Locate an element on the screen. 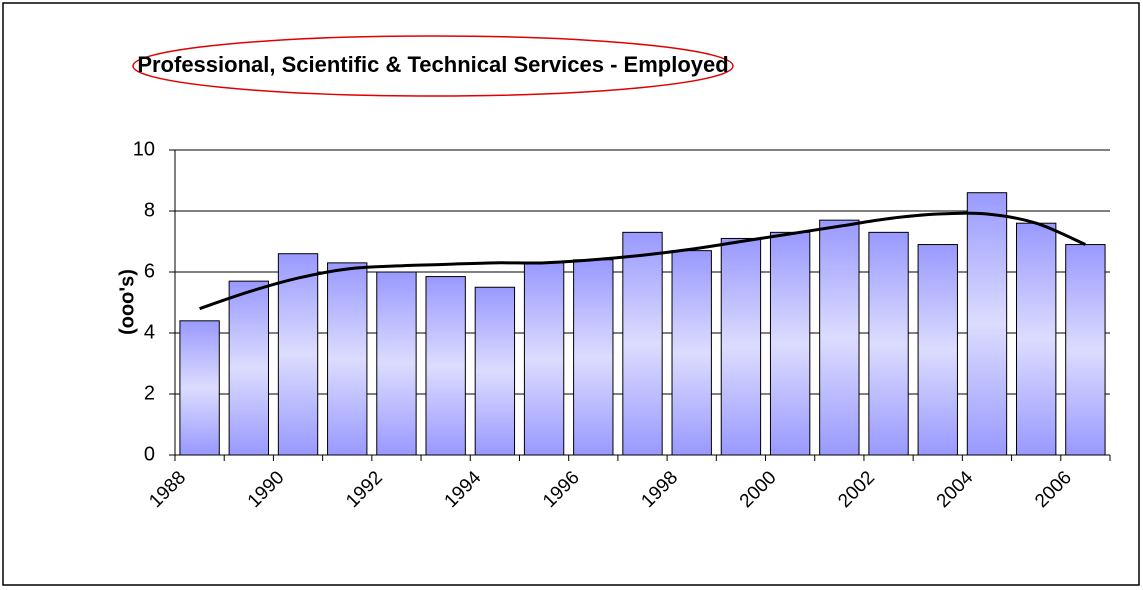 The image size is (1143, 590). y-tick-label: 0 is located at coordinates (149, 454).